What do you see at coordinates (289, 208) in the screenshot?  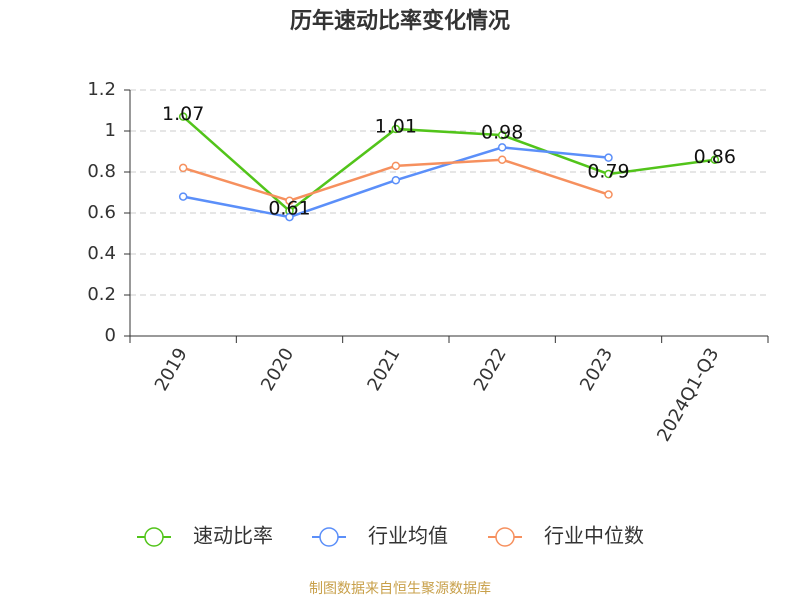 I see `data-label: 0.61` at bounding box center [289, 208].